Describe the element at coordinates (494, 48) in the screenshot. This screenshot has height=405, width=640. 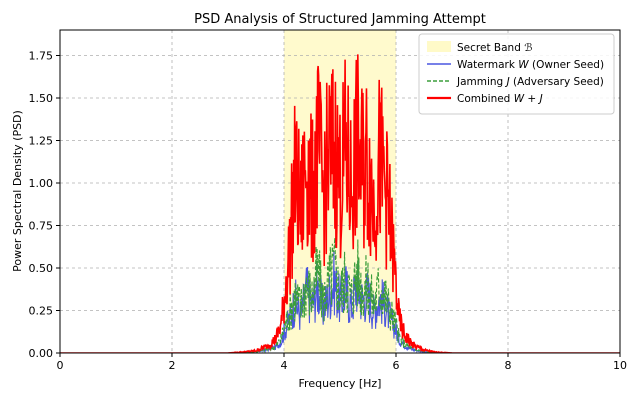
I see `legend-label-band: Secret Band ℬ` at that location.